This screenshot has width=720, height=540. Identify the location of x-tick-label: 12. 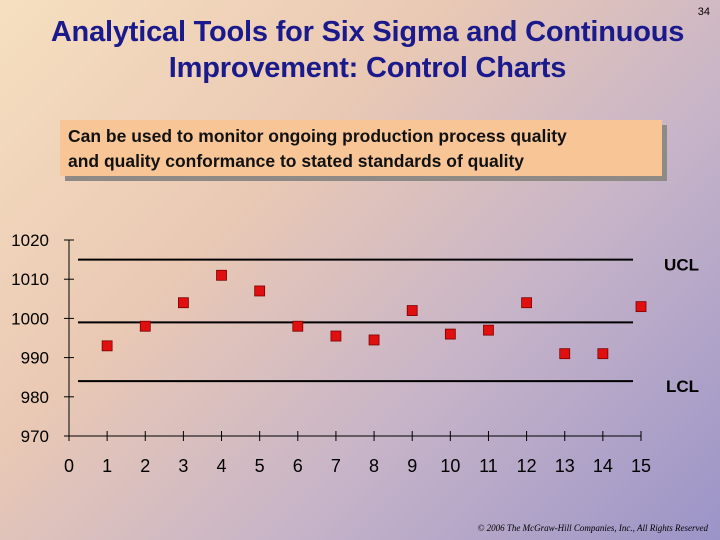
(527, 466).